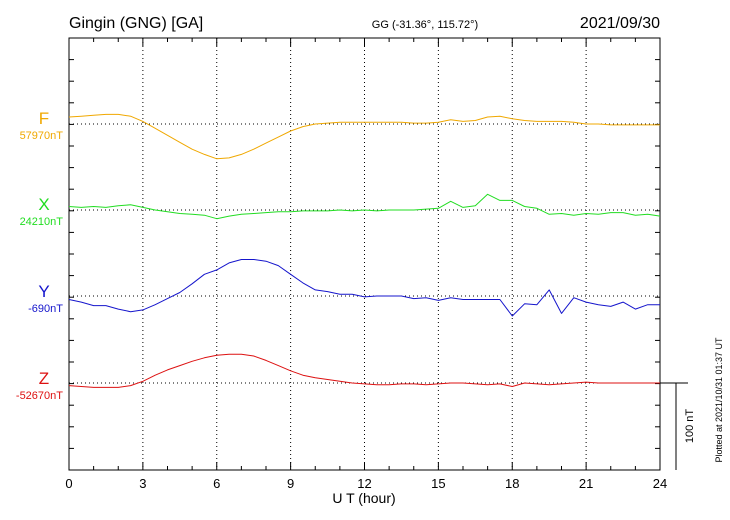  Describe the element at coordinates (45, 309) in the screenshot. I see `series-baseline-y: -690nT` at that location.